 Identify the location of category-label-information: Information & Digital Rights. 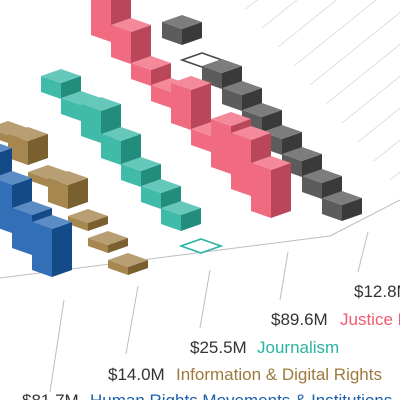
(279, 374).